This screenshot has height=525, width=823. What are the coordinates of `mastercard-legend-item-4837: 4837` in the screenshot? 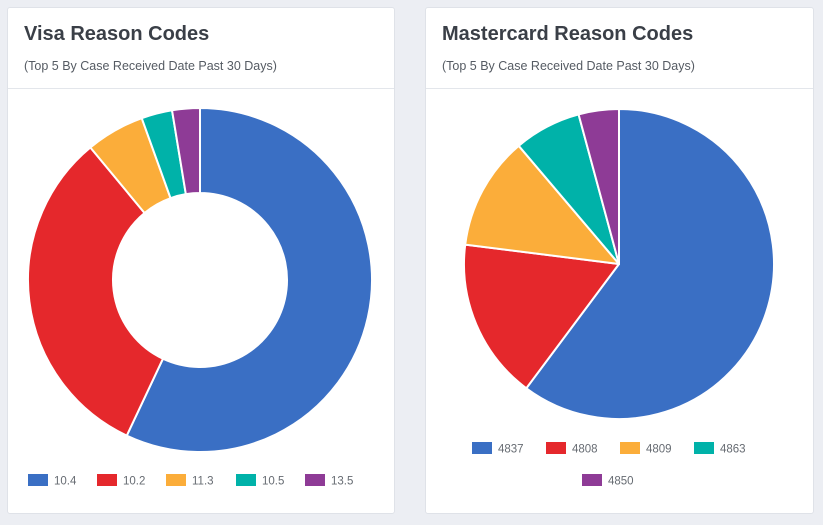 It's located at (498, 449).